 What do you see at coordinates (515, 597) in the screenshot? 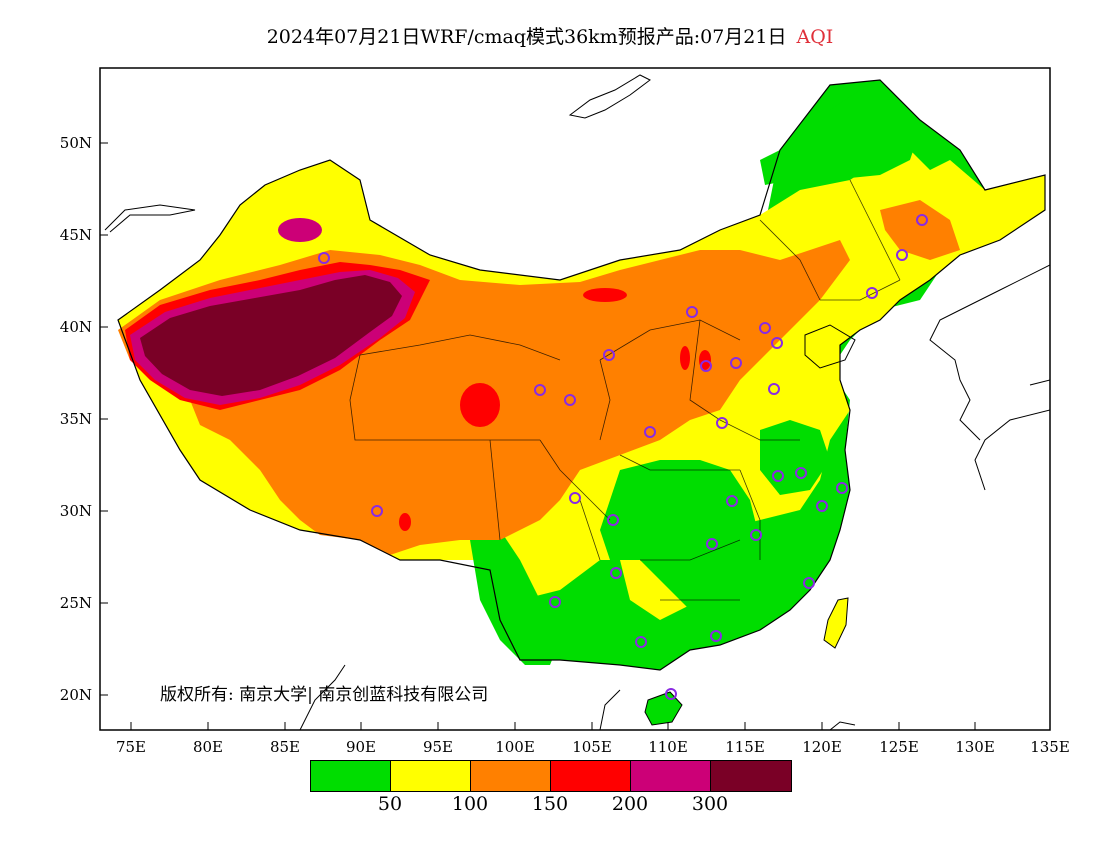
I see `aqi-region-good-west` at bounding box center [515, 597].